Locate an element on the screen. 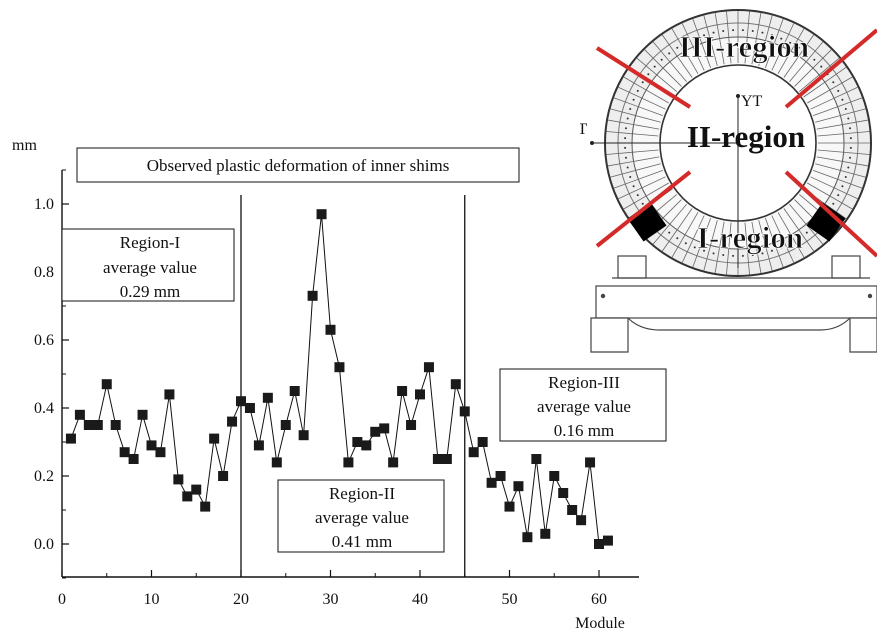 This screenshot has height=633, width=877. y-tick-label: 0.2 is located at coordinates (44, 476).